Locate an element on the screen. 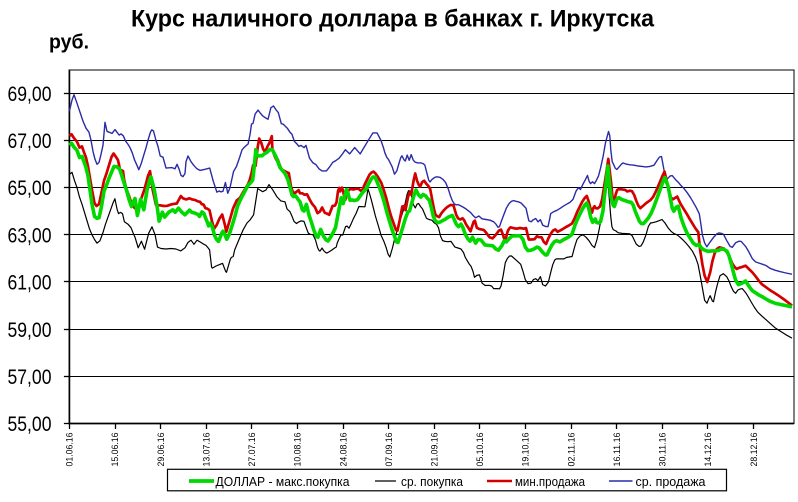  svg-text: 28.12.16 is located at coordinates (754, 450).